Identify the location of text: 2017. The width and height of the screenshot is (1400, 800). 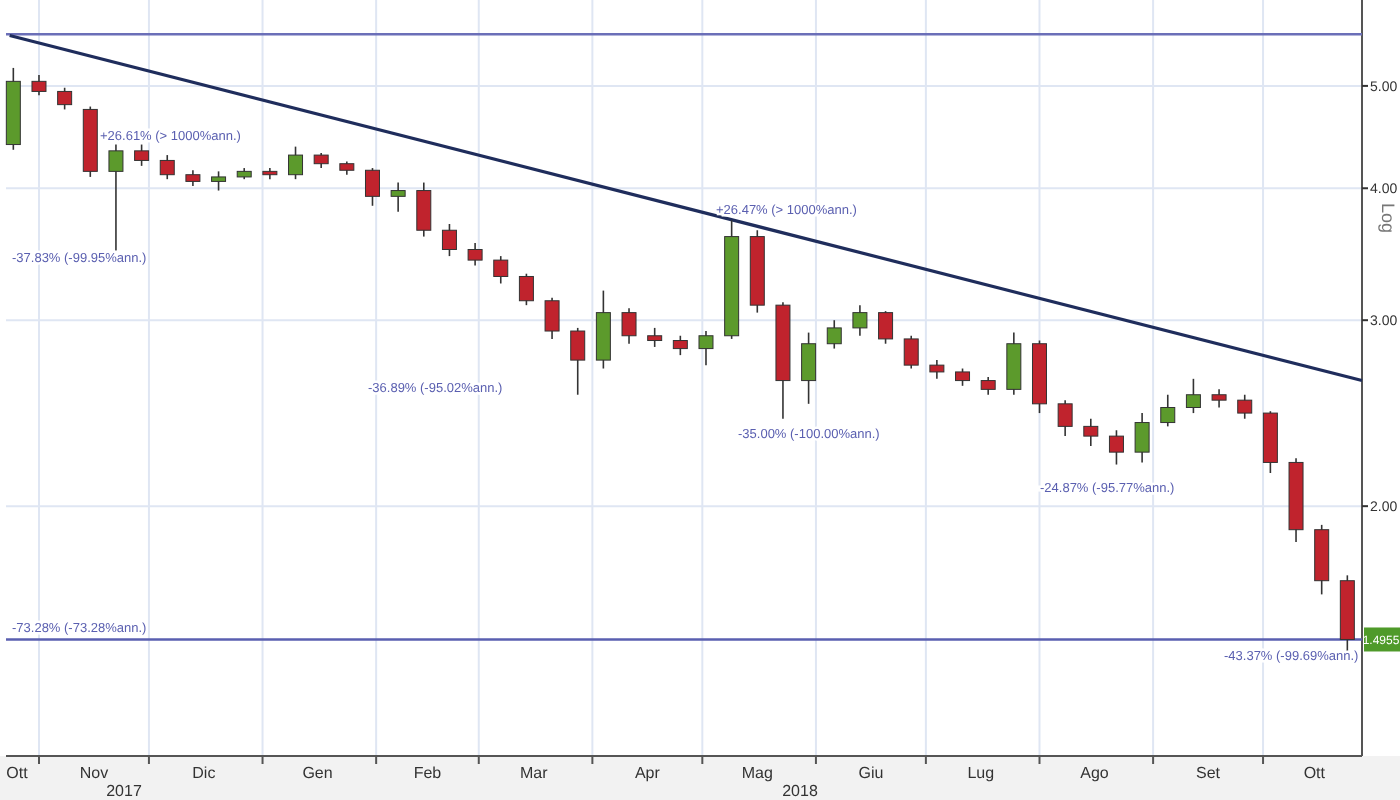
(124, 791).